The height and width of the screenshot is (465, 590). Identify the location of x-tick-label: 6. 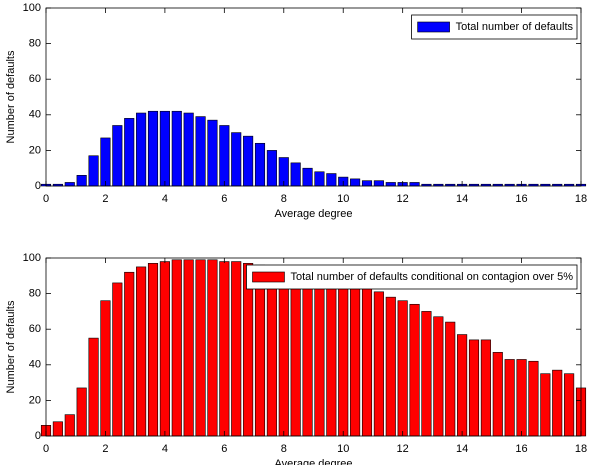
(224, 449).